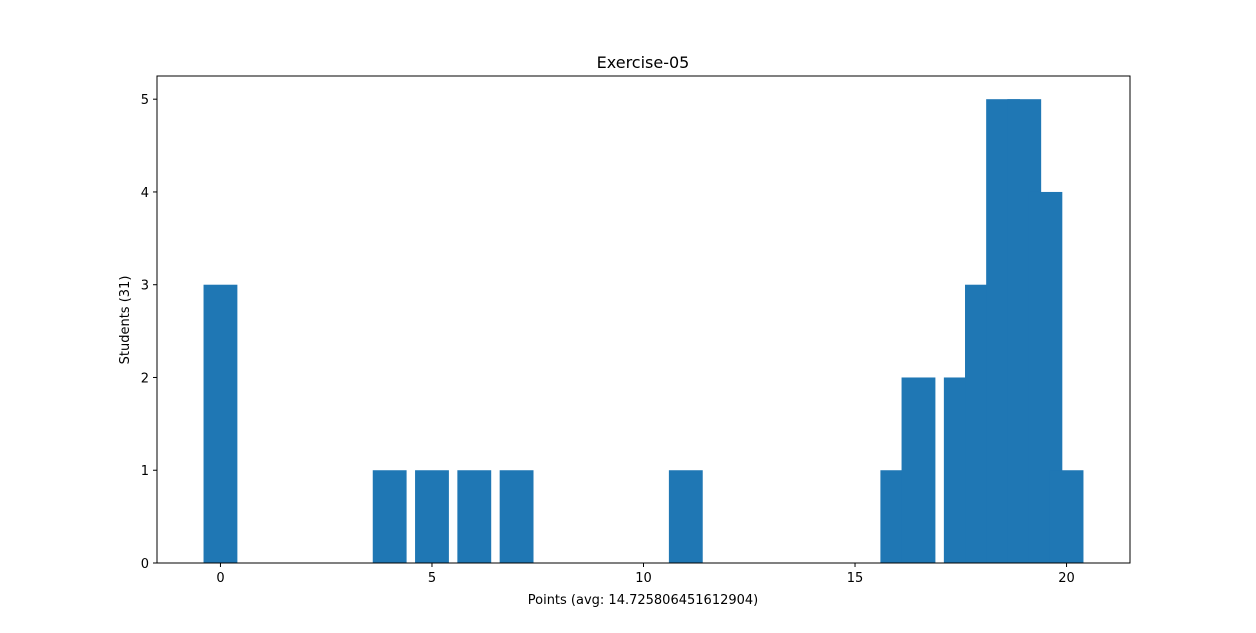 The width and height of the screenshot is (1256, 633). I want to click on y-tick-label-0: 0, so click(145, 564).